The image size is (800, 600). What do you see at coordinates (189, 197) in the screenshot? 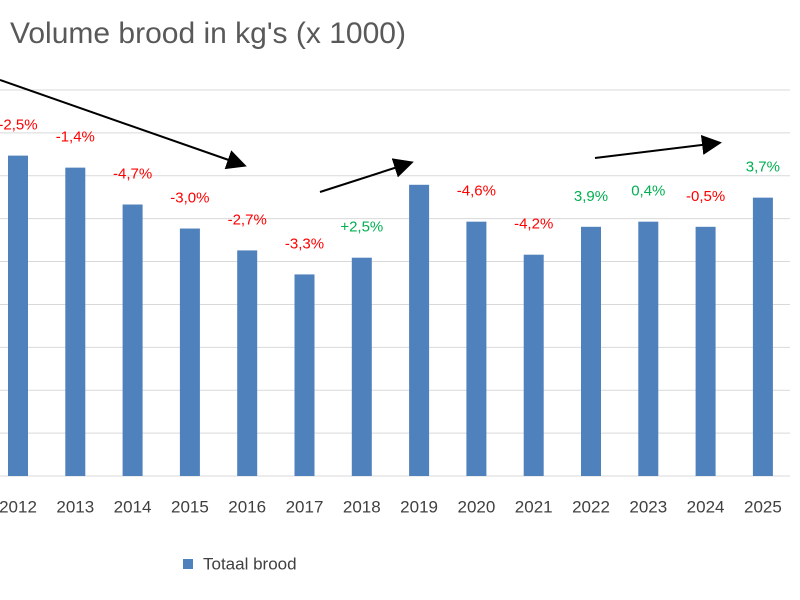
I see `change-label: -3,0%` at bounding box center [189, 197].